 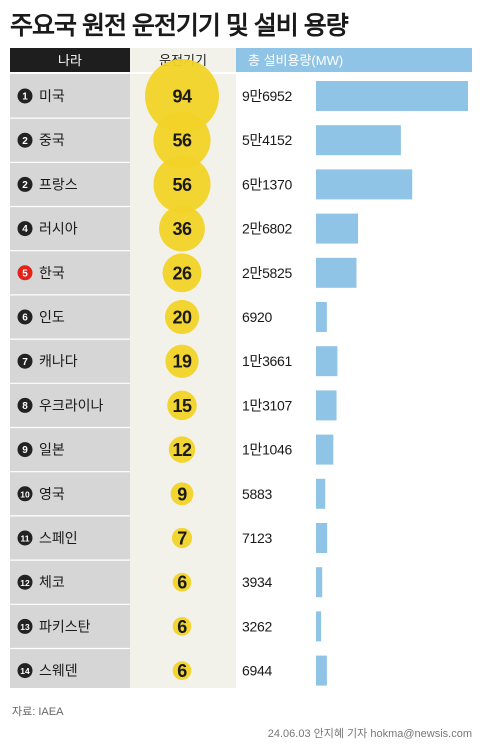 I want to click on header-country-bg, so click(x=70, y=60).